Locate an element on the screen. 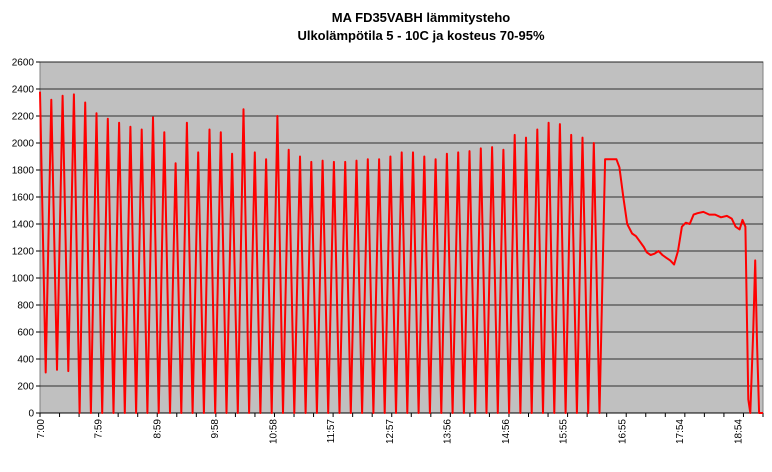 The width and height of the screenshot is (772, 472). y-tick-label: 400 is located at coordinates (25, 360).